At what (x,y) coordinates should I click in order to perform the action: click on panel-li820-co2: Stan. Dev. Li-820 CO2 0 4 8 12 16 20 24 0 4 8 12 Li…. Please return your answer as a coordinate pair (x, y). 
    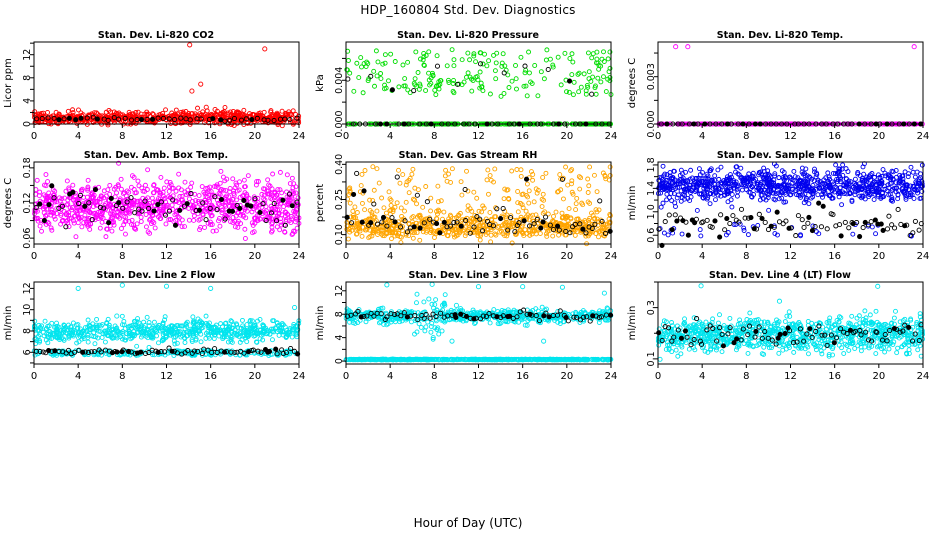
    Looking at the image, I should click on (156, 90).